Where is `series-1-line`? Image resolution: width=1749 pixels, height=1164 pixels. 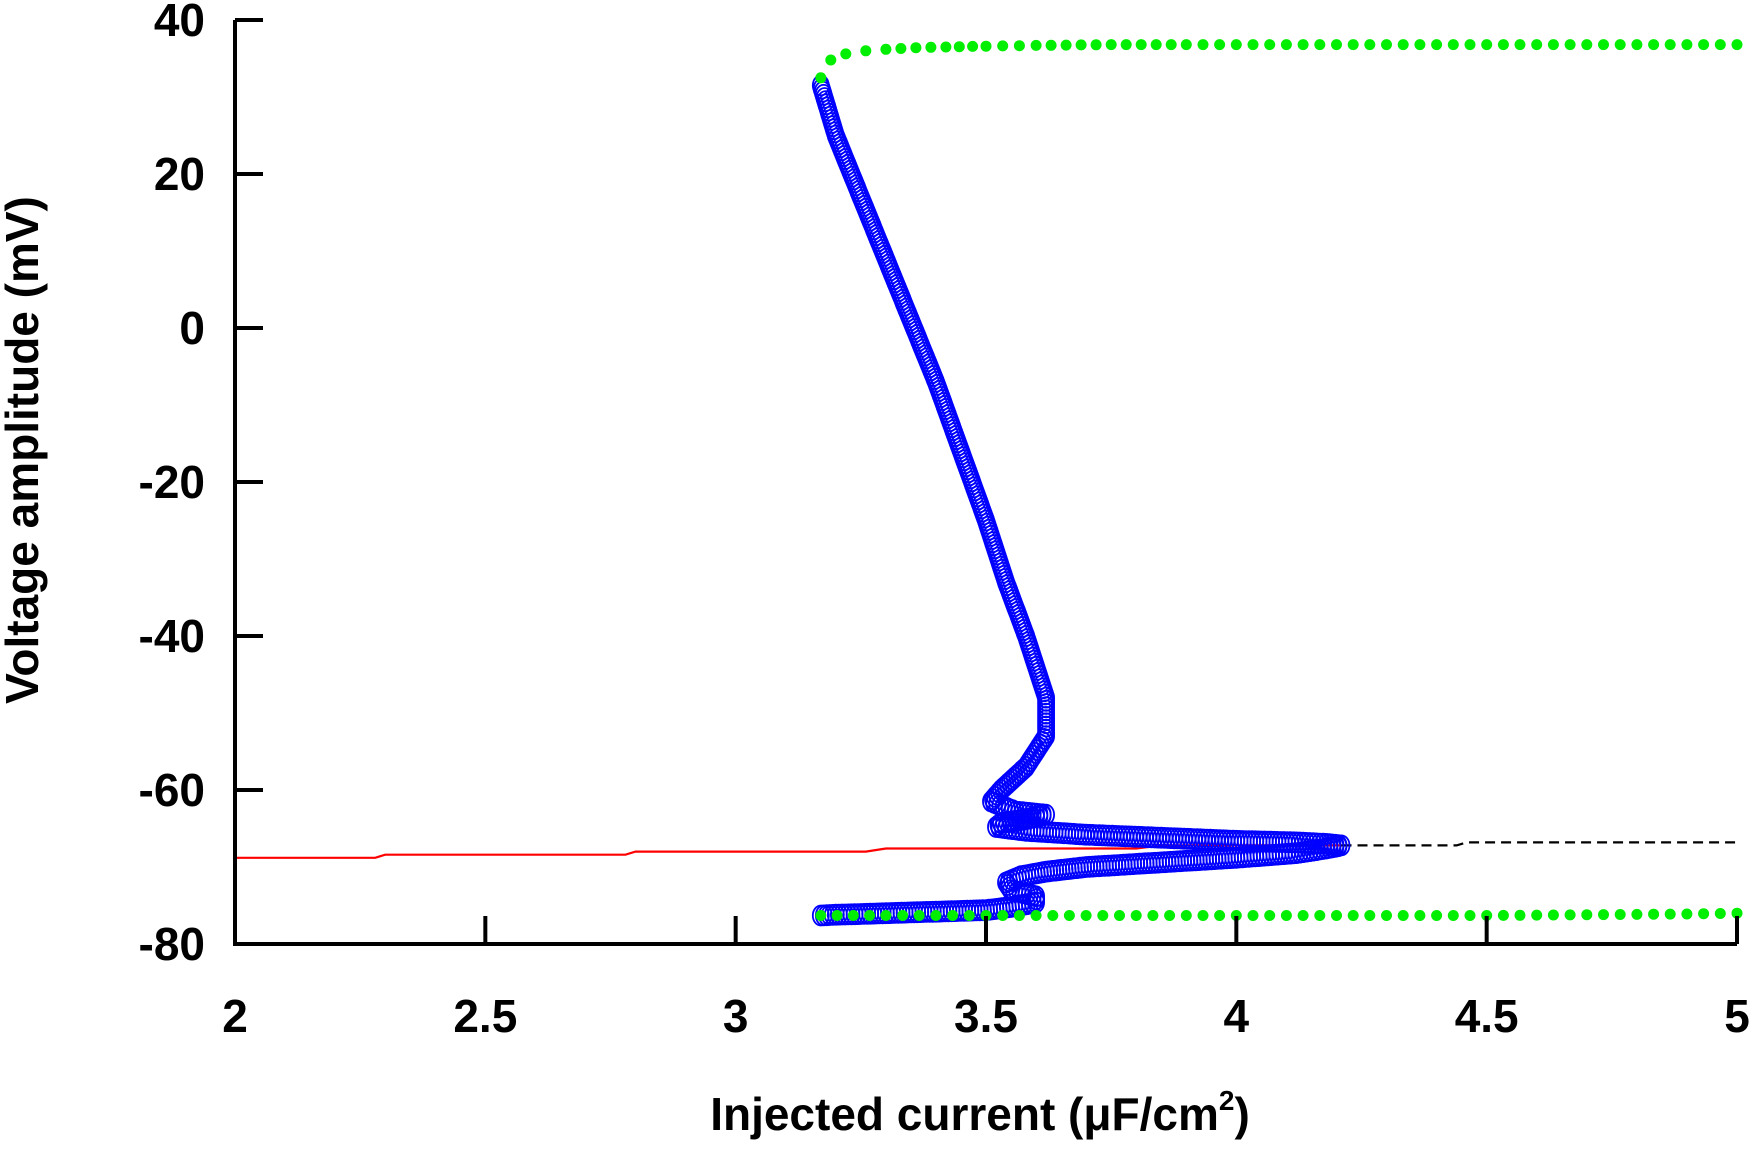 series-1-line is located at coordinates (1539, 844).